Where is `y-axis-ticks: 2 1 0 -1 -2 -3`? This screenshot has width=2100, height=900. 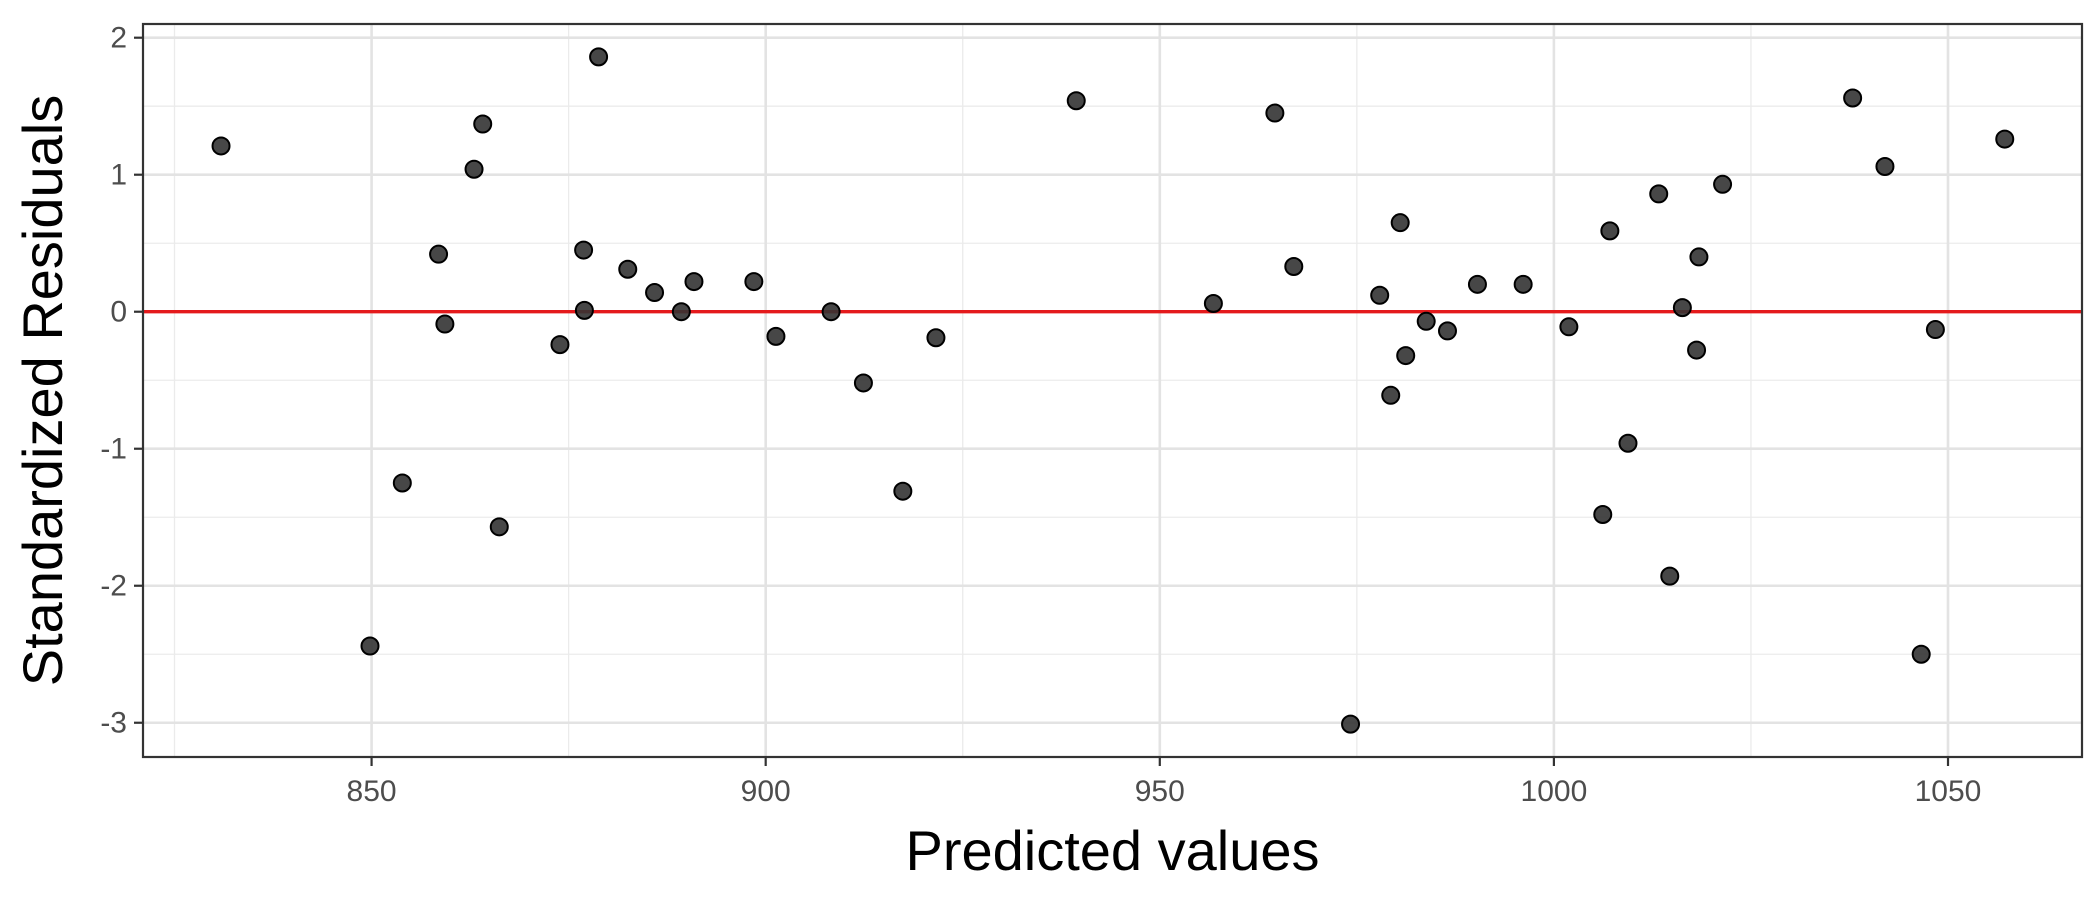
y-axis-ticks: 2 1 0 -1 -2 -3 is located at coordinates (121, 381).